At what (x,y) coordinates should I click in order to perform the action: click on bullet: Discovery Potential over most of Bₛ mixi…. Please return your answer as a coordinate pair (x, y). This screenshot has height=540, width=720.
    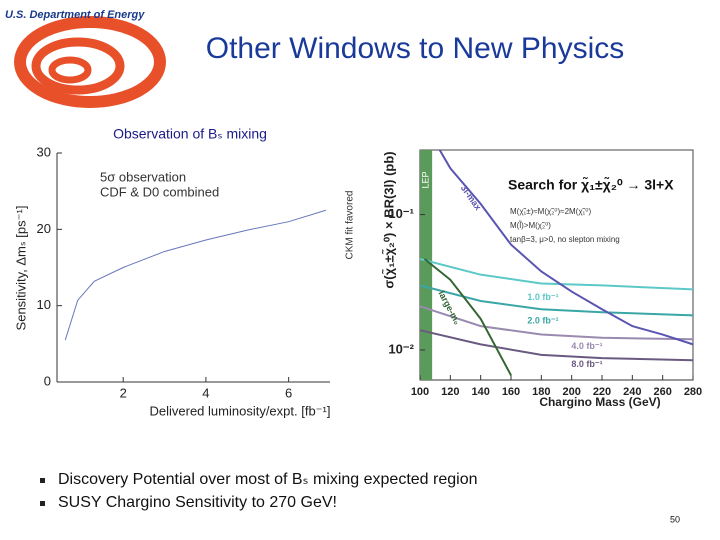
    Looking at the image, I should click on (268, 479).